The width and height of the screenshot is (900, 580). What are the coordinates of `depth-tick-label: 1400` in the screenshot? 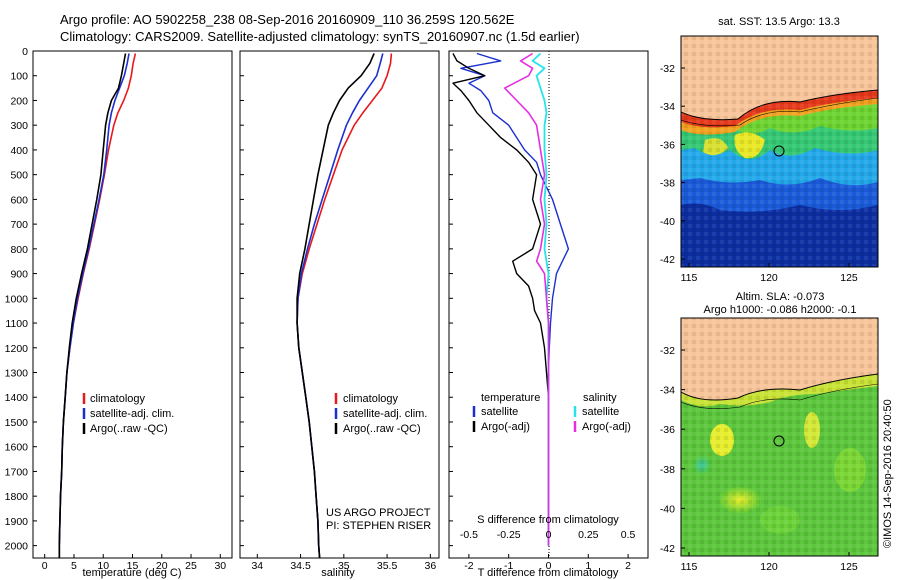 It's located at (17, 398).